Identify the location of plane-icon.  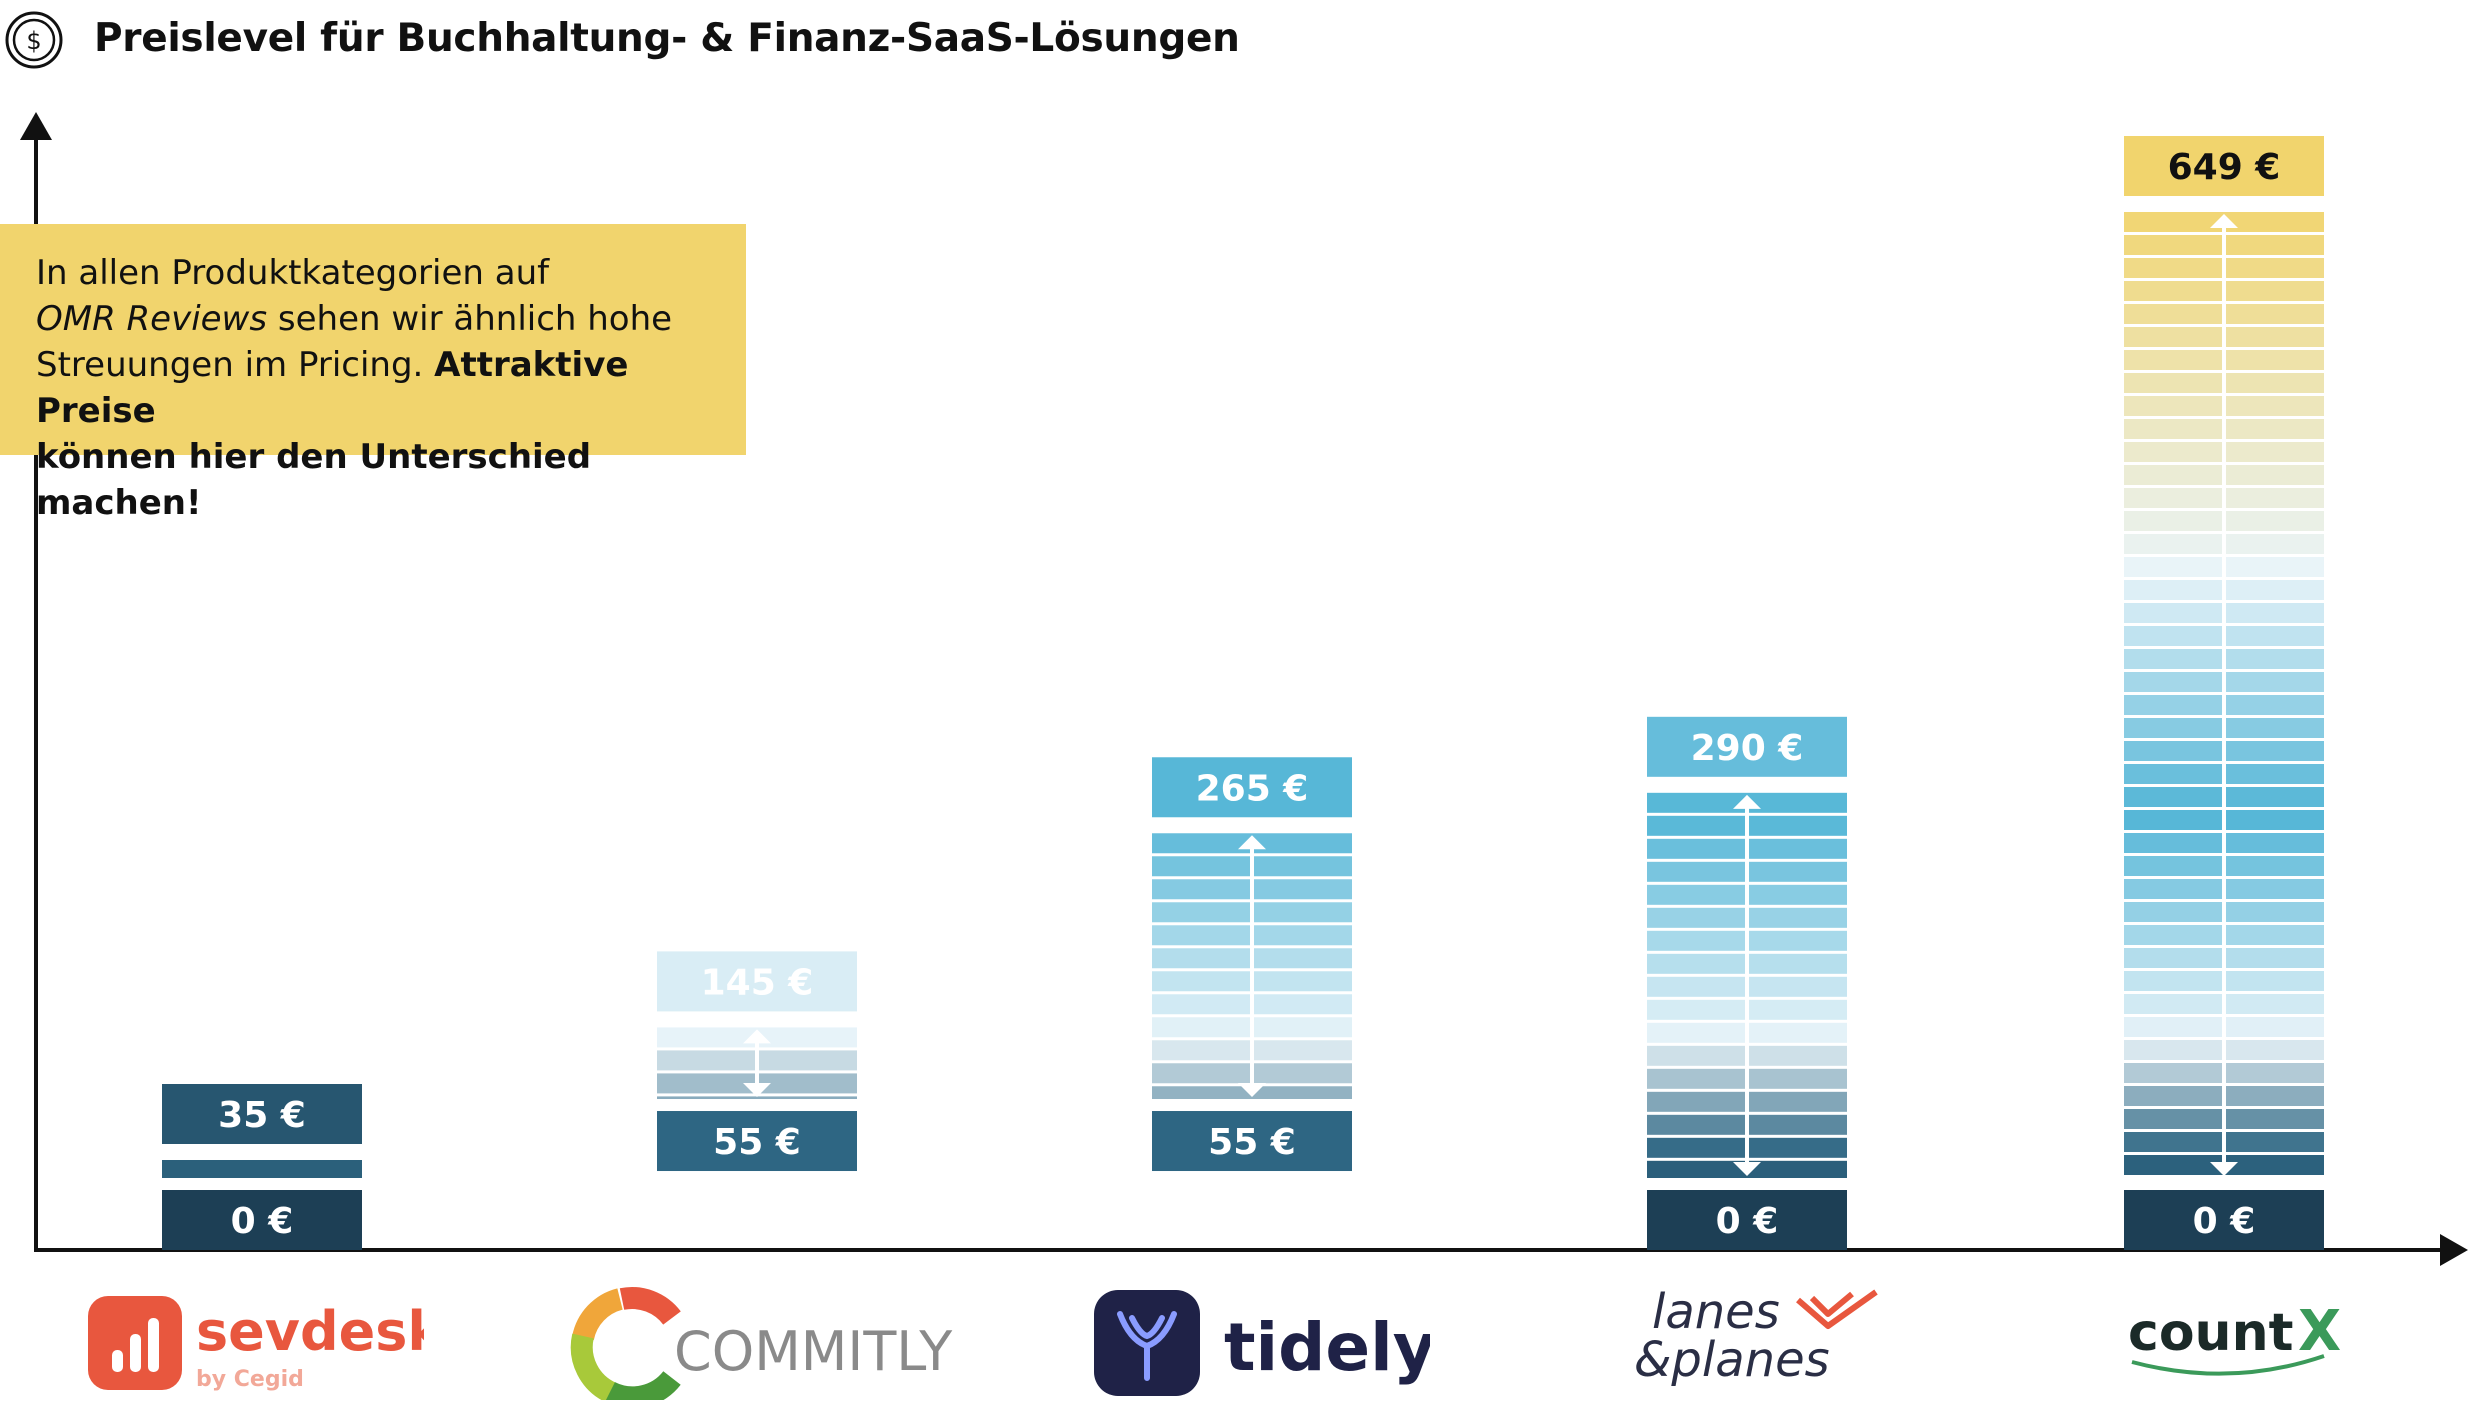
(1837, 1309).